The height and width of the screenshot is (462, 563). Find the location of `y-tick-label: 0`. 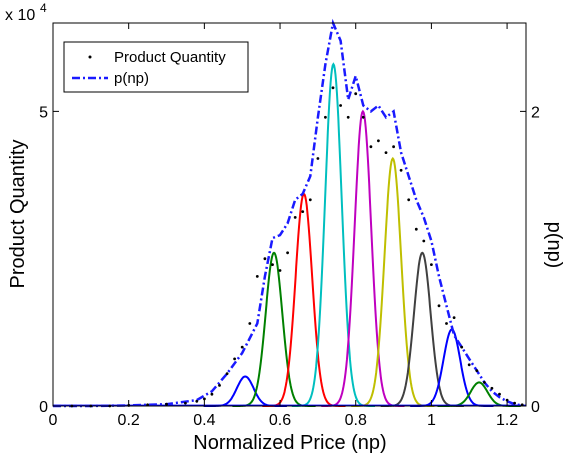

y-tick-label: 0 is located at coordinates (43, 407).